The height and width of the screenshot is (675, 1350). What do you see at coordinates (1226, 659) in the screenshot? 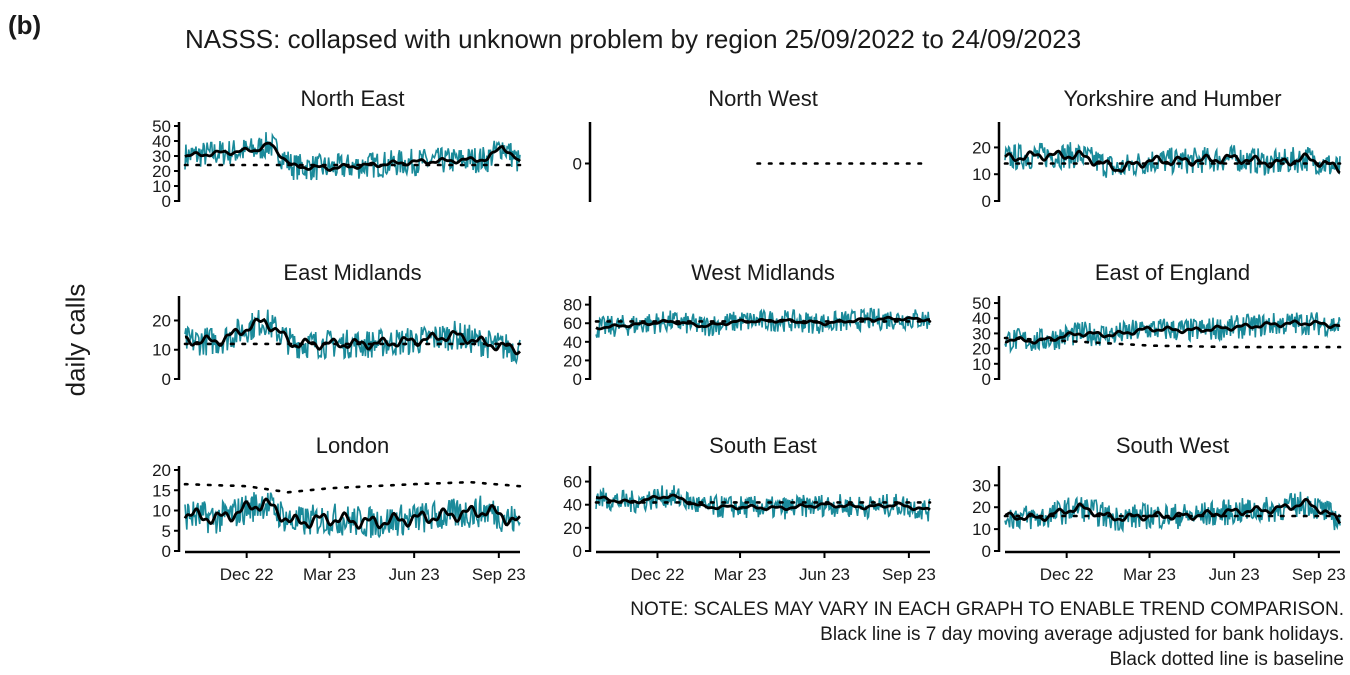
I see `note-baseline: Black dotted line is baseline` at bounding box center [1226, 659].